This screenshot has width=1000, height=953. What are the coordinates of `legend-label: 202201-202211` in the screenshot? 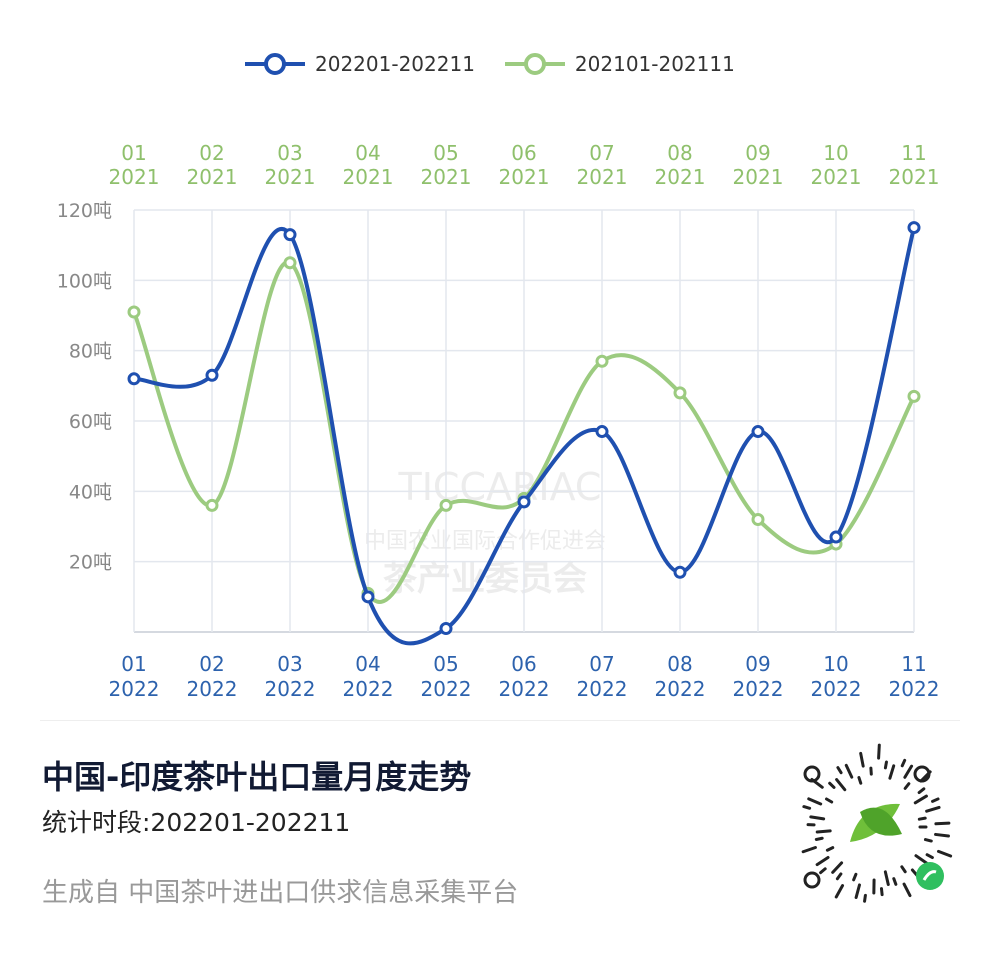 It's located at (395, 64).